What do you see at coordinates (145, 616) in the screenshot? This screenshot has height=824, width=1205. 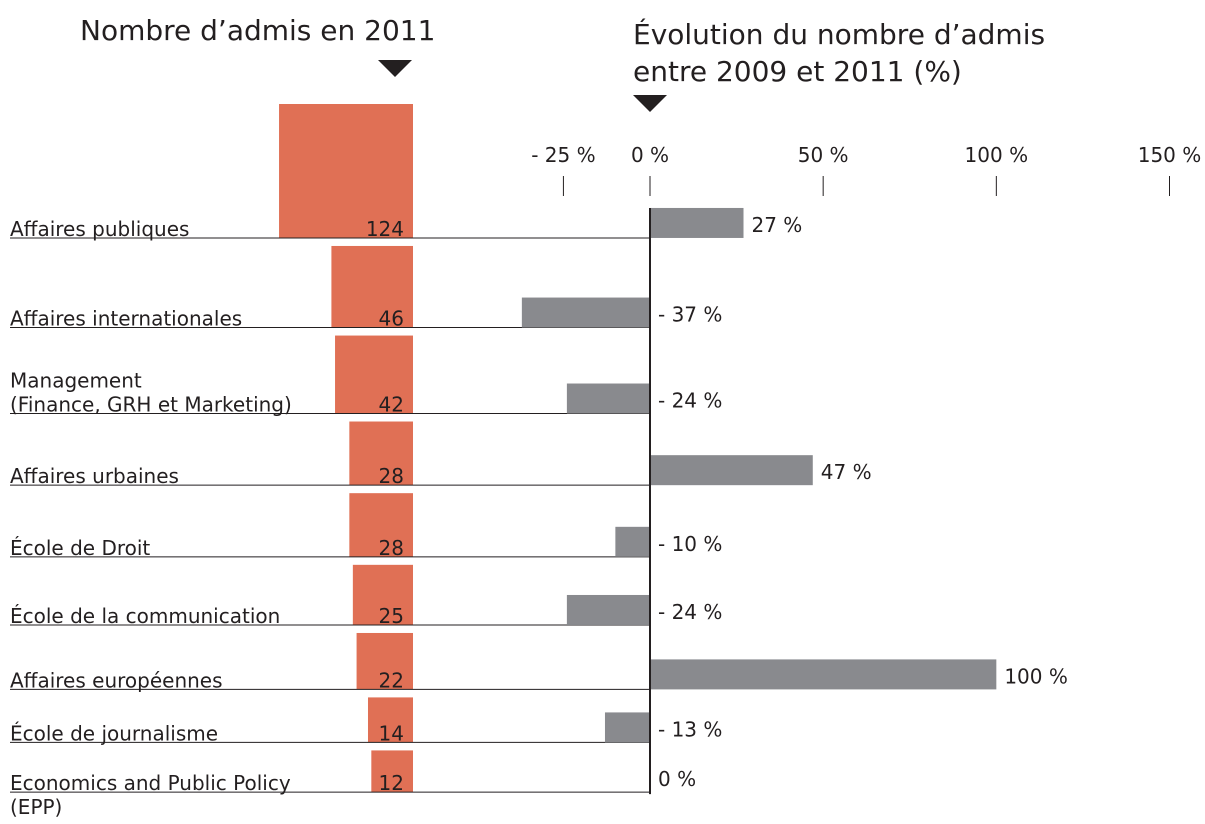 I see `category-label: École de la communication` at bounding box center [145, 616].